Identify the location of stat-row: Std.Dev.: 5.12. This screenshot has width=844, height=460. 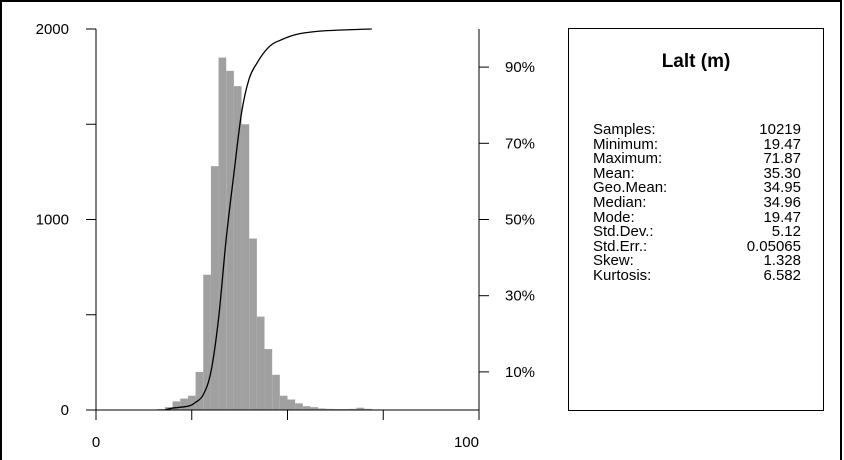
(697, 232).